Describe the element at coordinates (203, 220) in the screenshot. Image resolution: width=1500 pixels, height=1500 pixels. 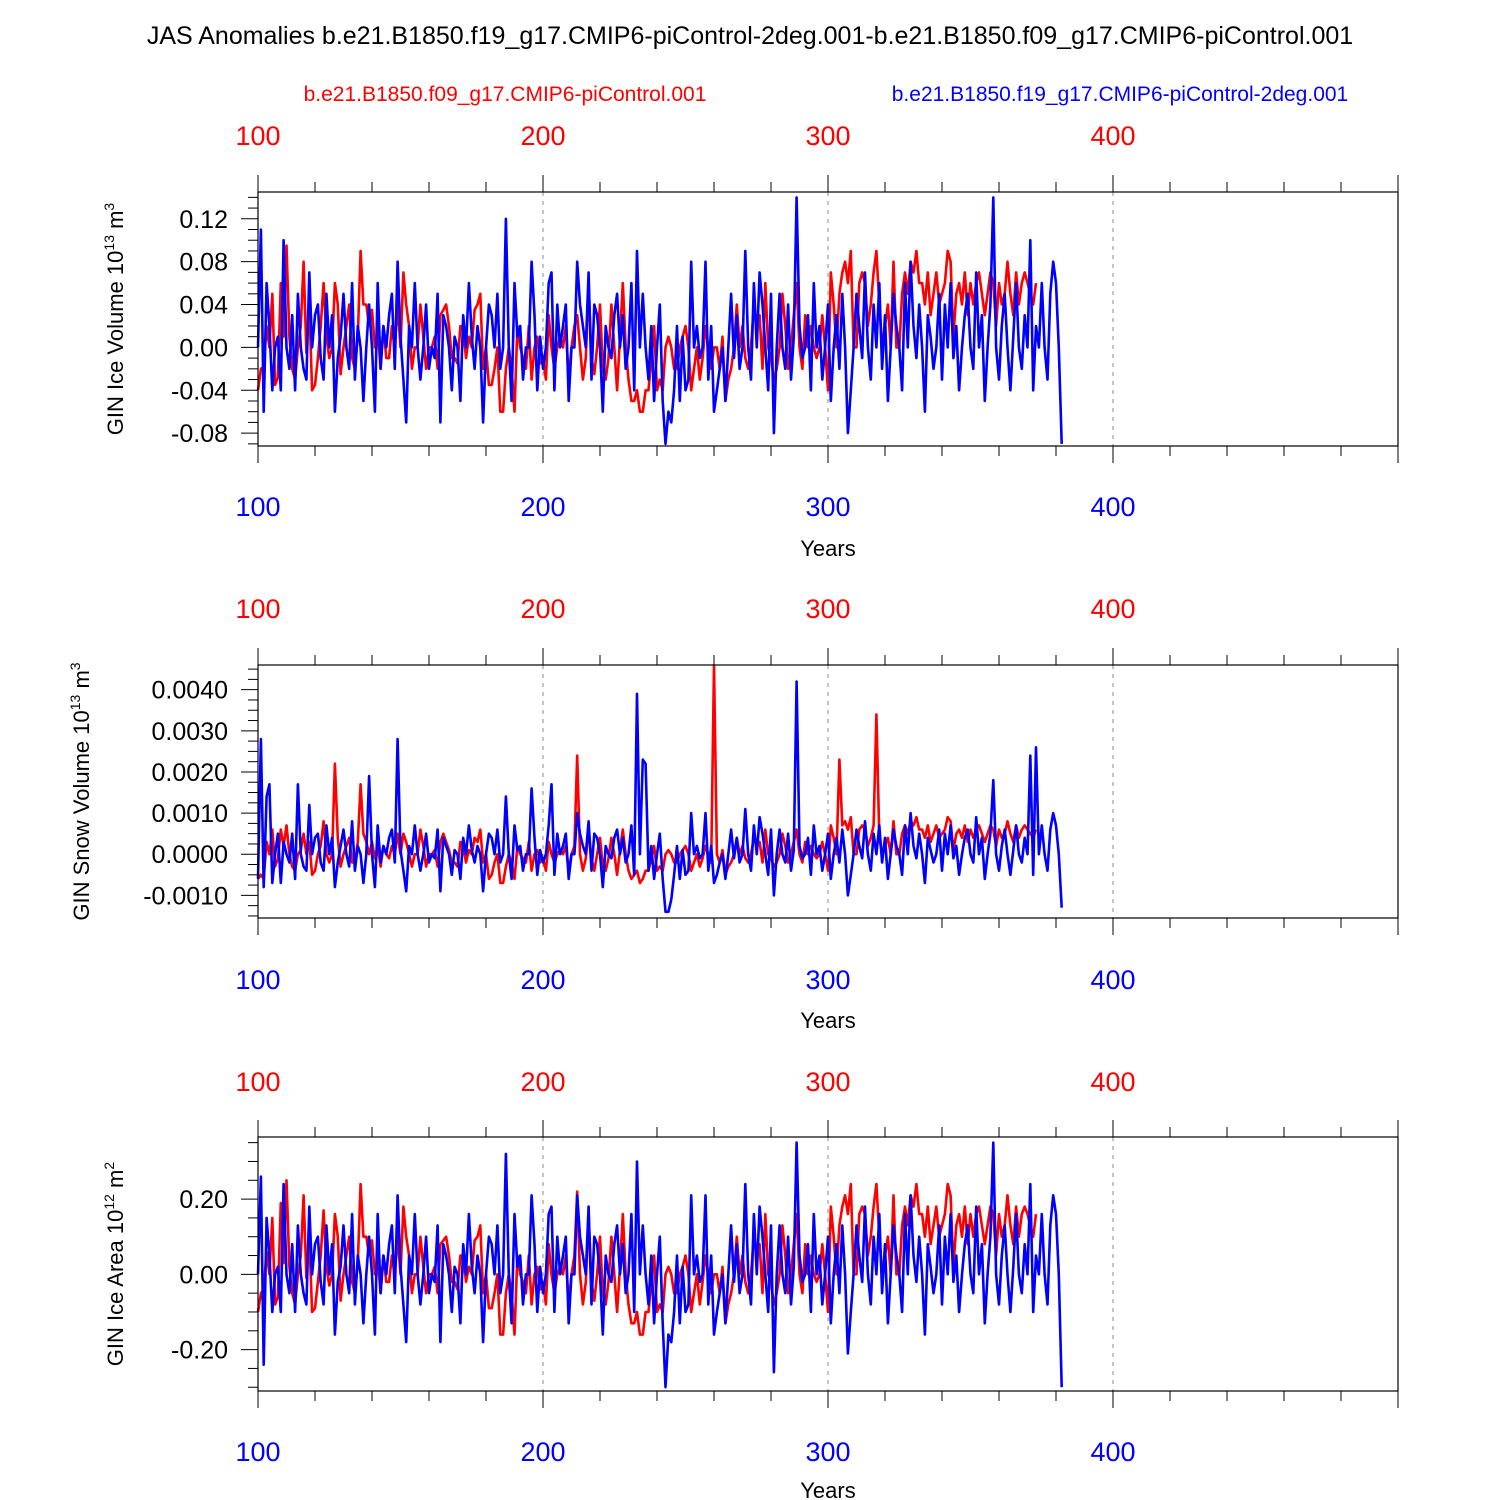
I see `y-tick-label: 0.12` at that location.